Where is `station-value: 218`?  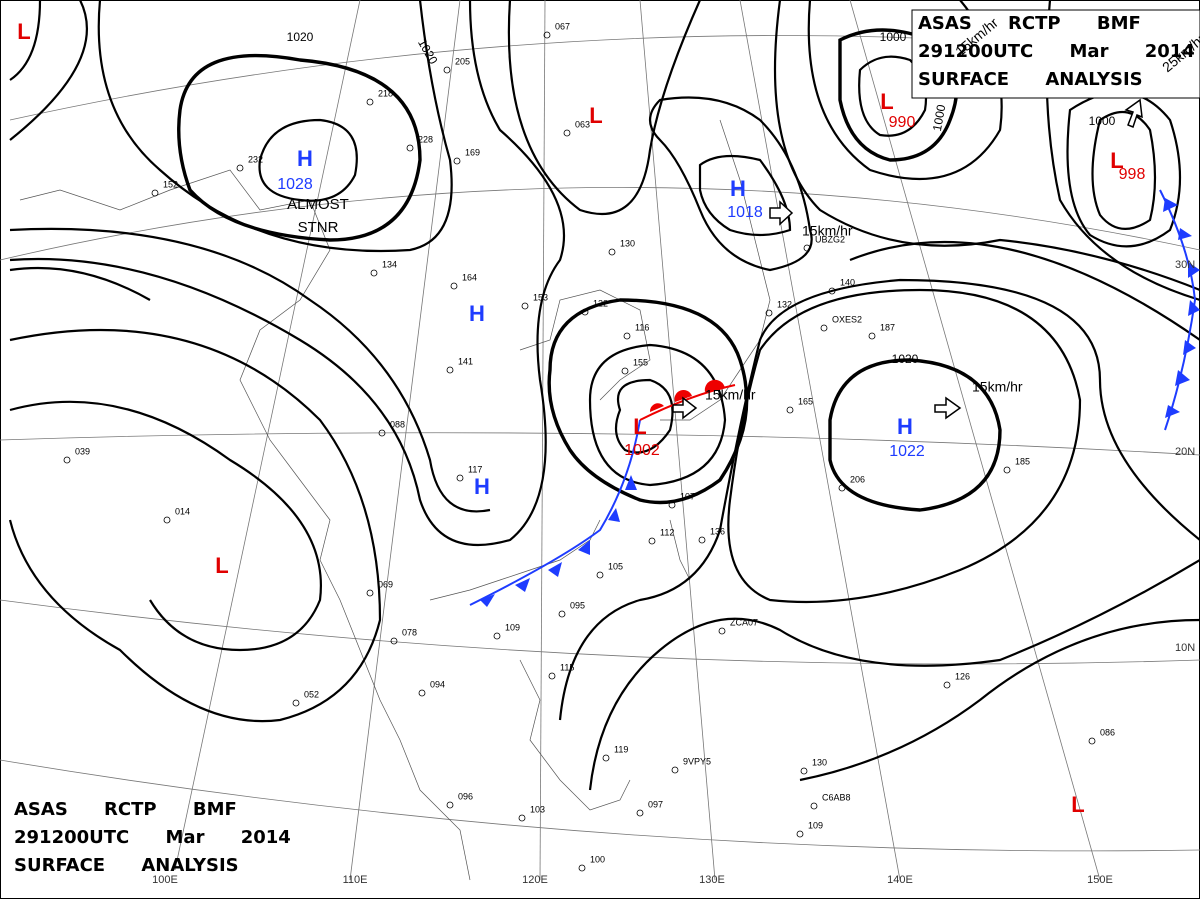 station-value: 218 is located at coordinates (385, 93).